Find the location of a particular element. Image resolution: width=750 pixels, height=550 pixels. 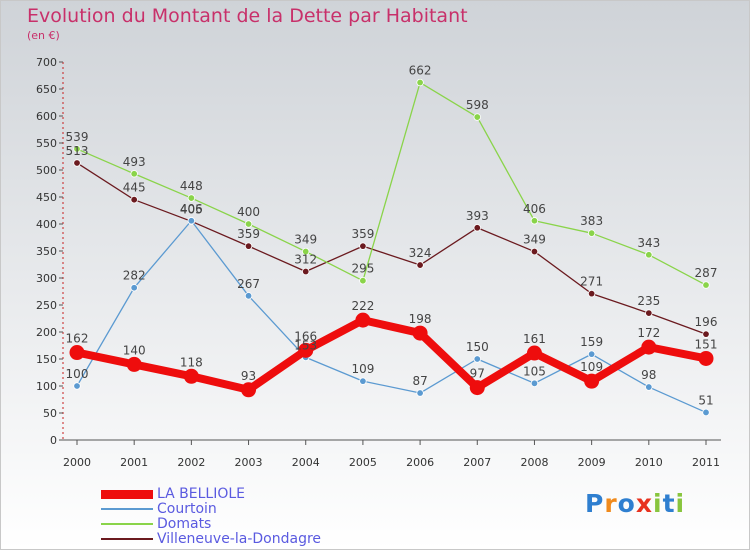

y-tick-label: 200 is located at coordinates (46, 332).